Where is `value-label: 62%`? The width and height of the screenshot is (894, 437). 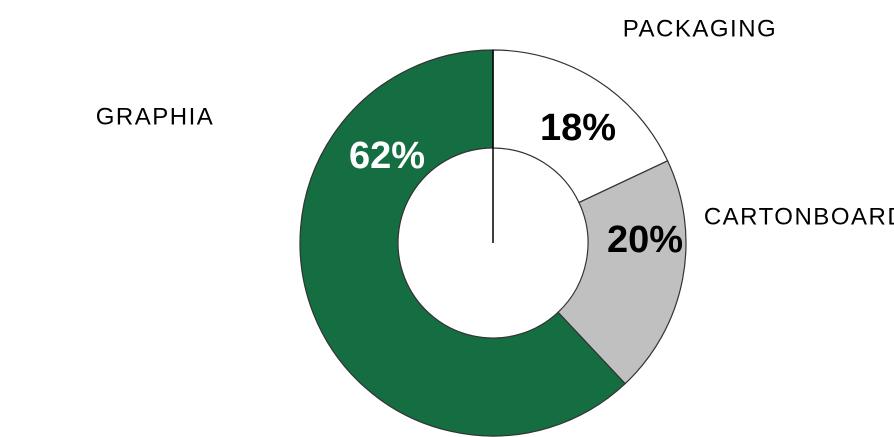 value-label: 62% is located at coordinates (387, 156).